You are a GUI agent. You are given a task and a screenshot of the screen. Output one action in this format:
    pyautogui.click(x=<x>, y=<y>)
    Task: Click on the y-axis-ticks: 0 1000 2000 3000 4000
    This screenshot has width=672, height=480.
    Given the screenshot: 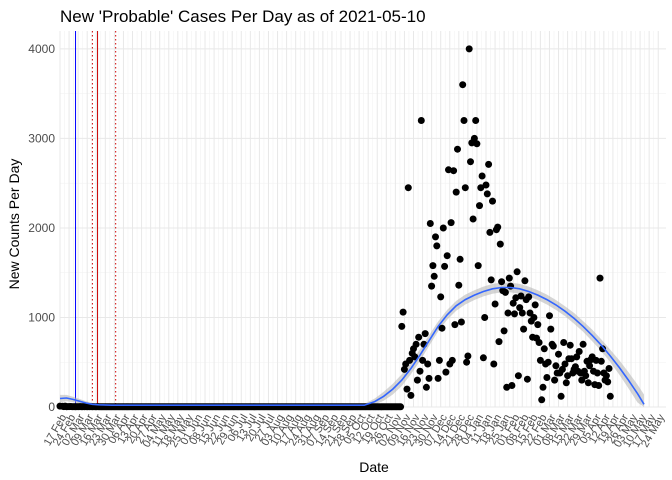 What is the action you would take?
    pyautogui.click(x=41, y=228)
    